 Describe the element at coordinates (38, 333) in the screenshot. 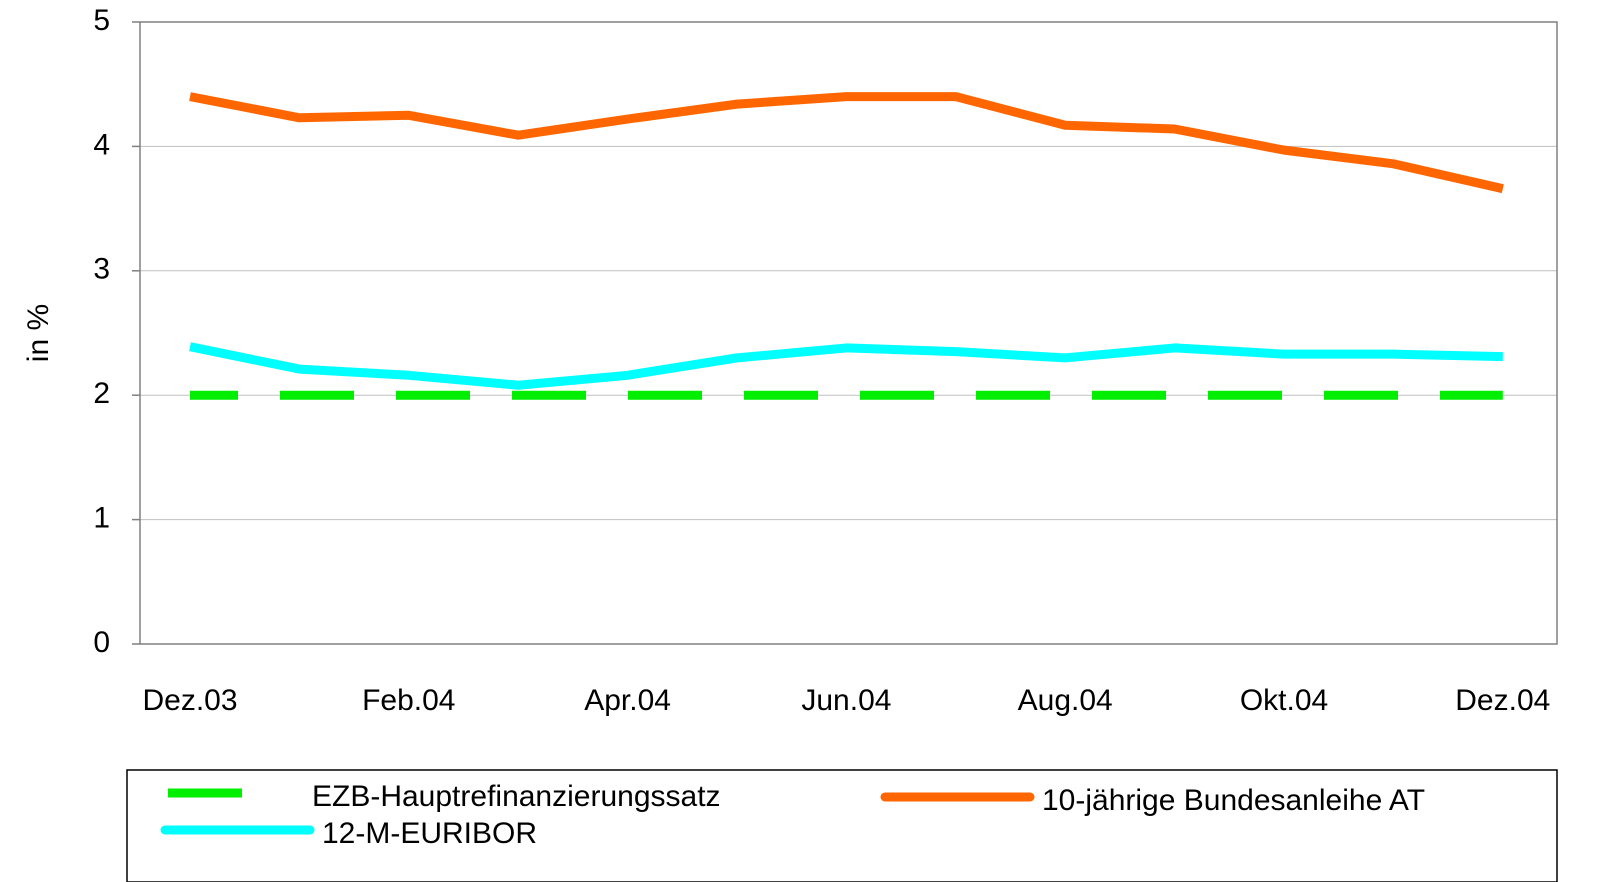

I see `y-axis-label: in %` at that location.